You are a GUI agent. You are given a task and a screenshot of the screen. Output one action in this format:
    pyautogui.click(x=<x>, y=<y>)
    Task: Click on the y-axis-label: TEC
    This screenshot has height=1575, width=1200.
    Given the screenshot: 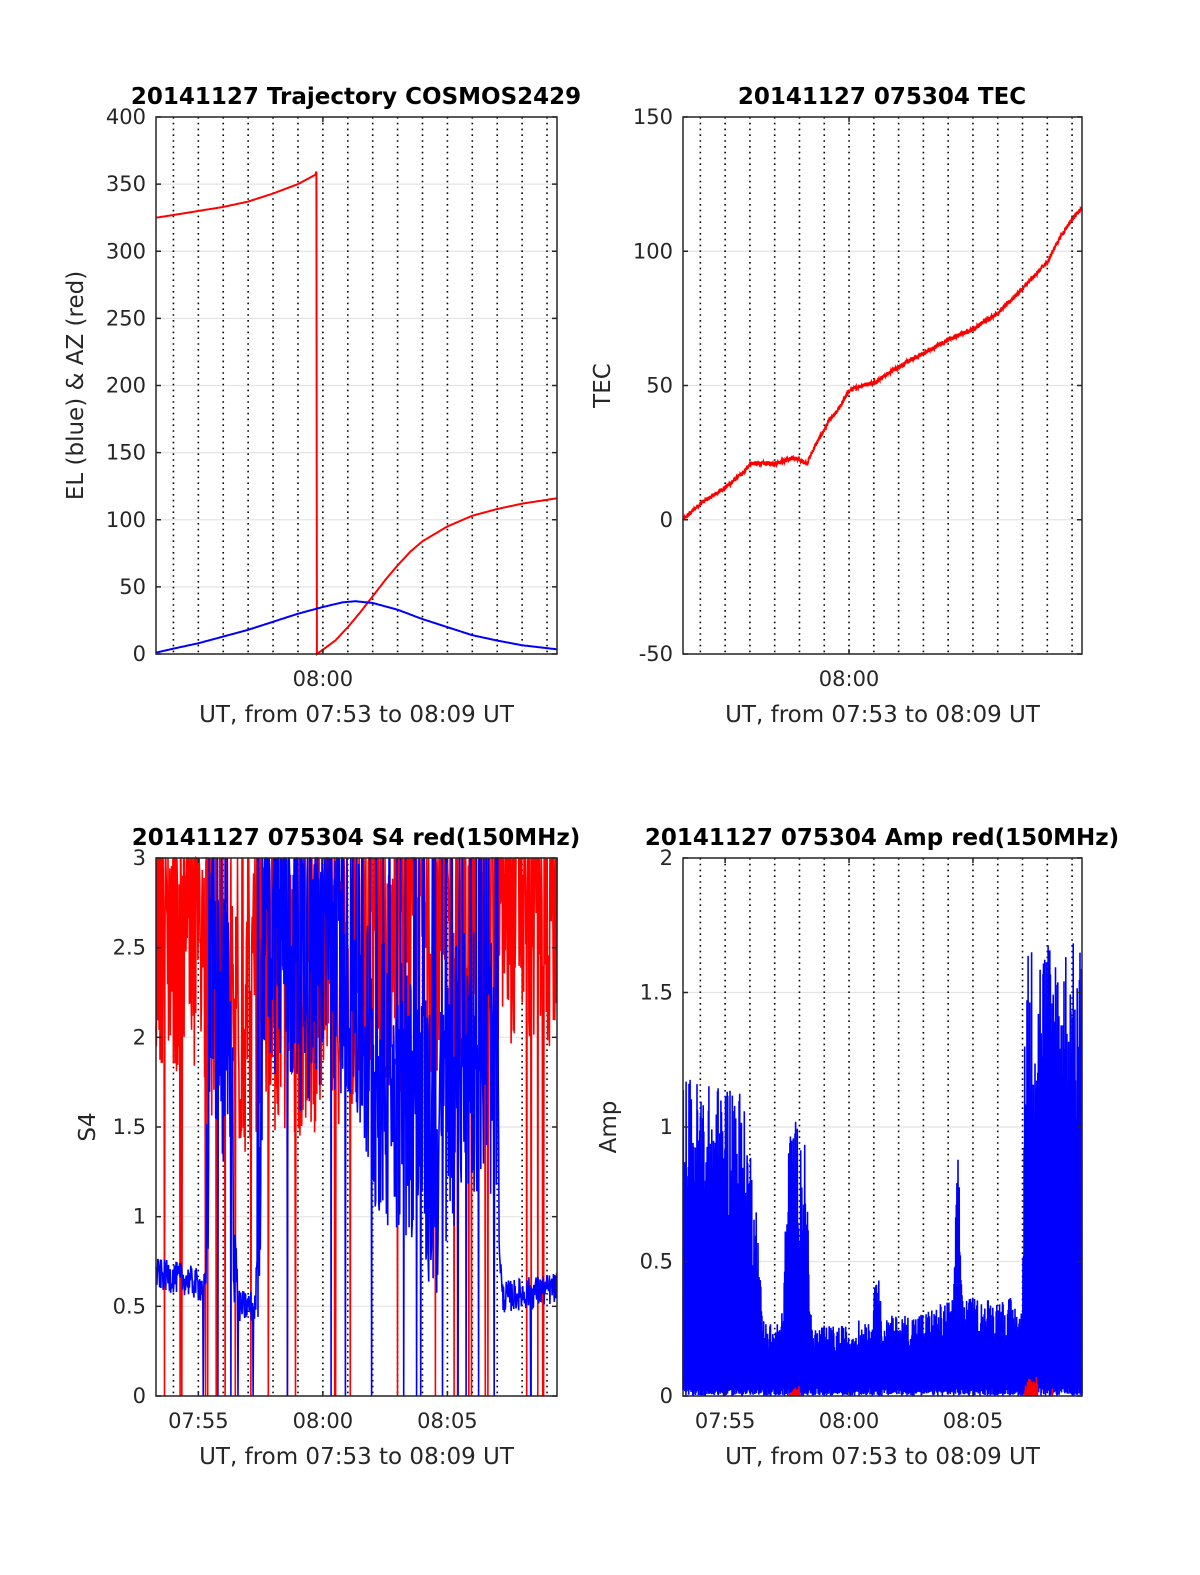 What is the action you would take?
    pyautogui.click(x=603, y=386)
    